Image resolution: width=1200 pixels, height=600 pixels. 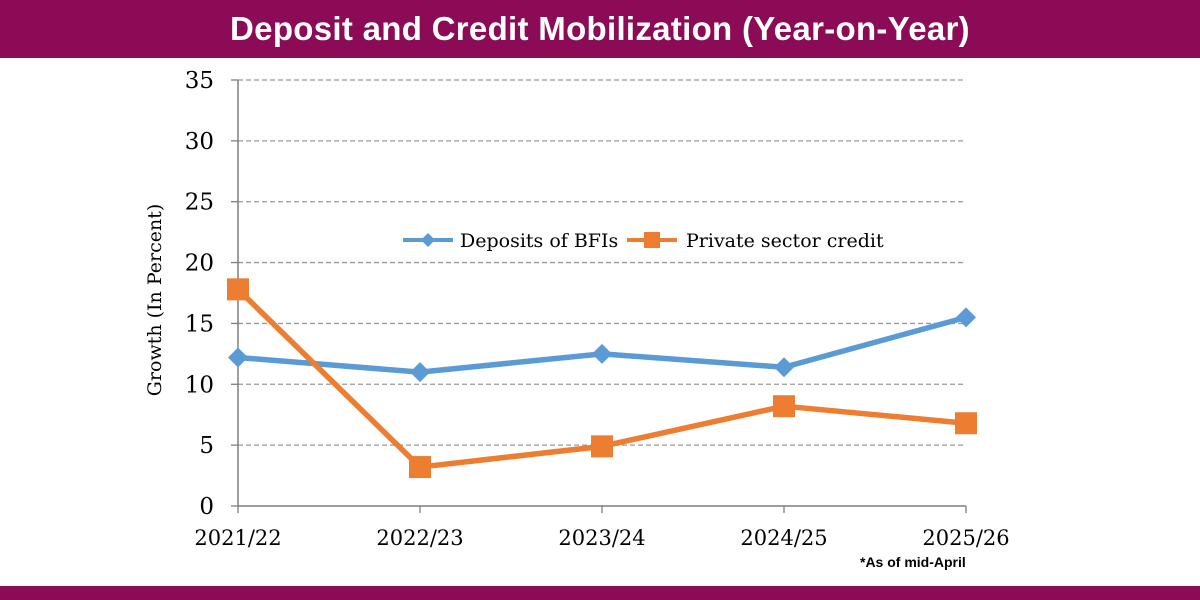 I want to click on y-tick-labels: 0 5 10 15 20 25 30 35, so click(x=199, y=294).